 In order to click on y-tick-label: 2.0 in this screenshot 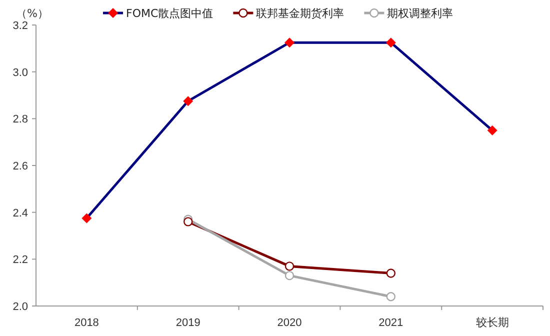, I will do `click(20, 307)`.